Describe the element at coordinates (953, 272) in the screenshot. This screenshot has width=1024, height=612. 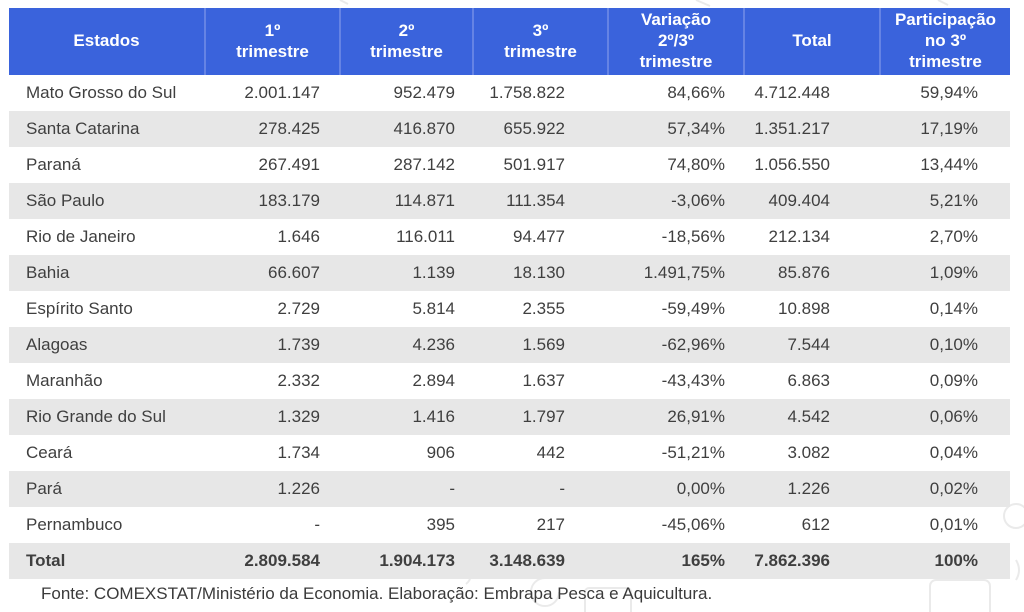
I see `cell-value: 1,09%` at that location.